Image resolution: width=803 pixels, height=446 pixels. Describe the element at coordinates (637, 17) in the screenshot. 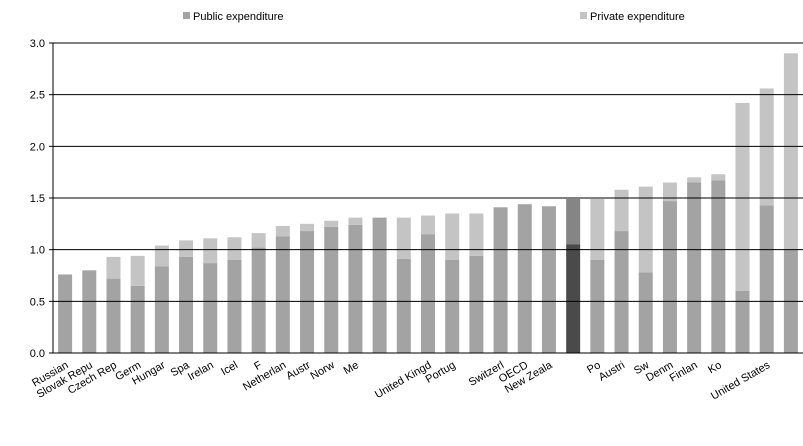

I see `legend-label: Private expenditure` at that location.